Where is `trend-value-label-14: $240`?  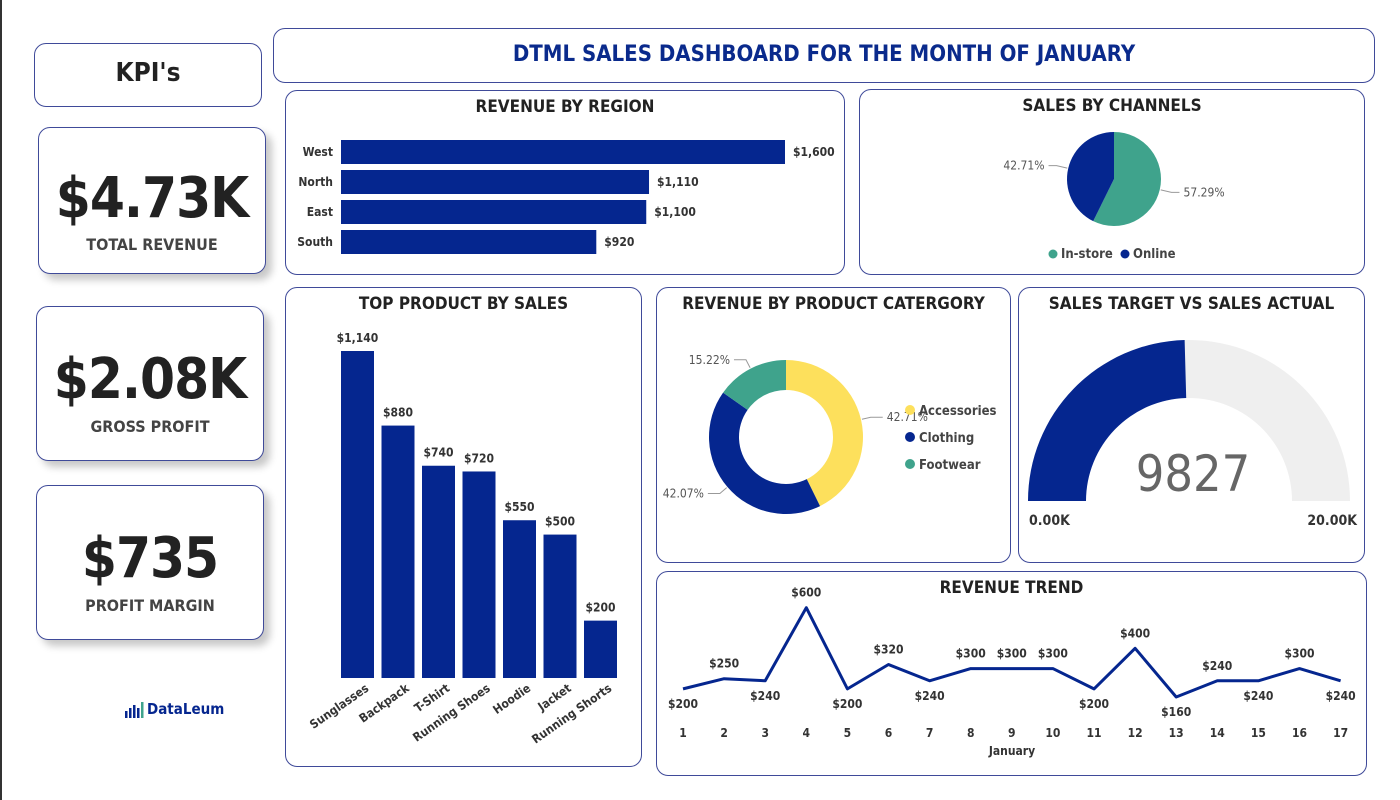 trend-value-label-14: $240 is located at coordinates (1217, 666).